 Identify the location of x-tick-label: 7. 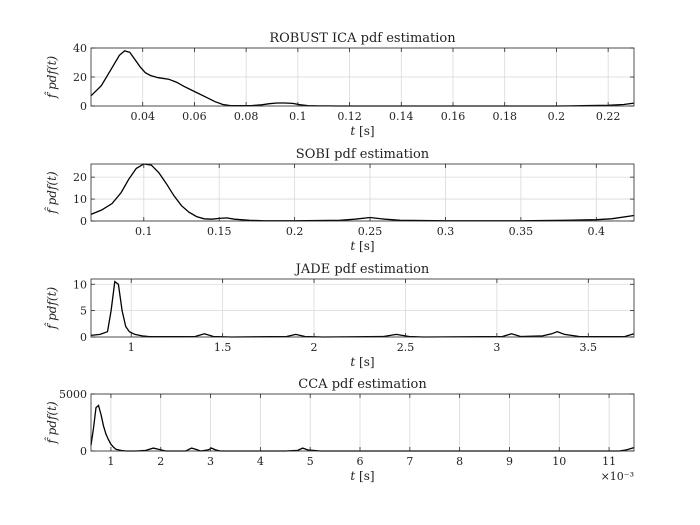
(409, 461).